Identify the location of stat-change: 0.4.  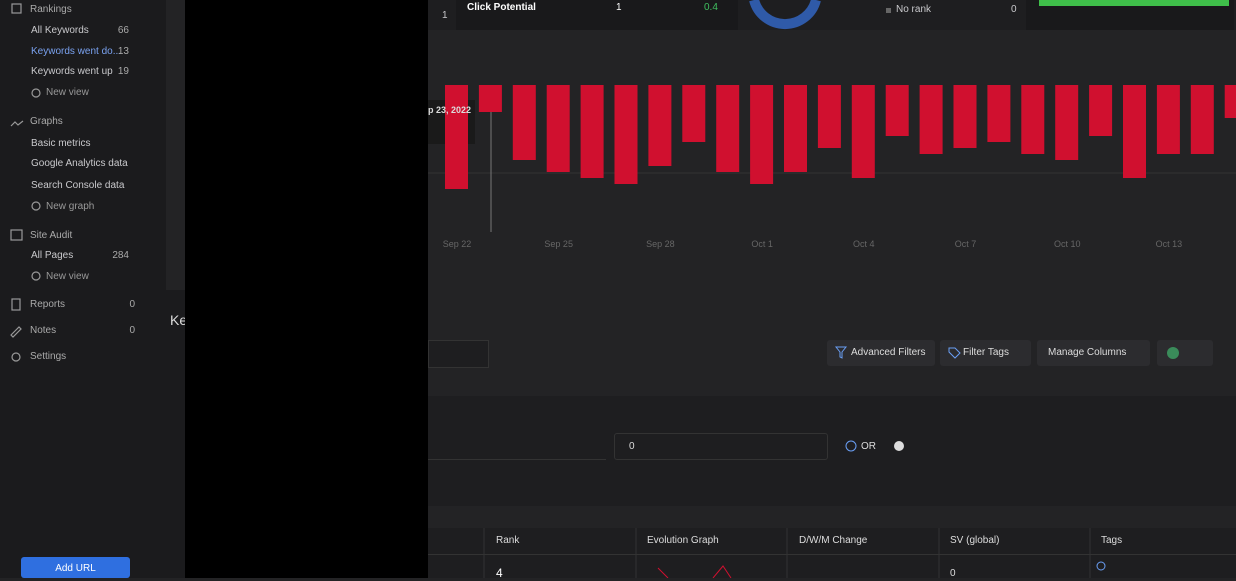
(711, 7).